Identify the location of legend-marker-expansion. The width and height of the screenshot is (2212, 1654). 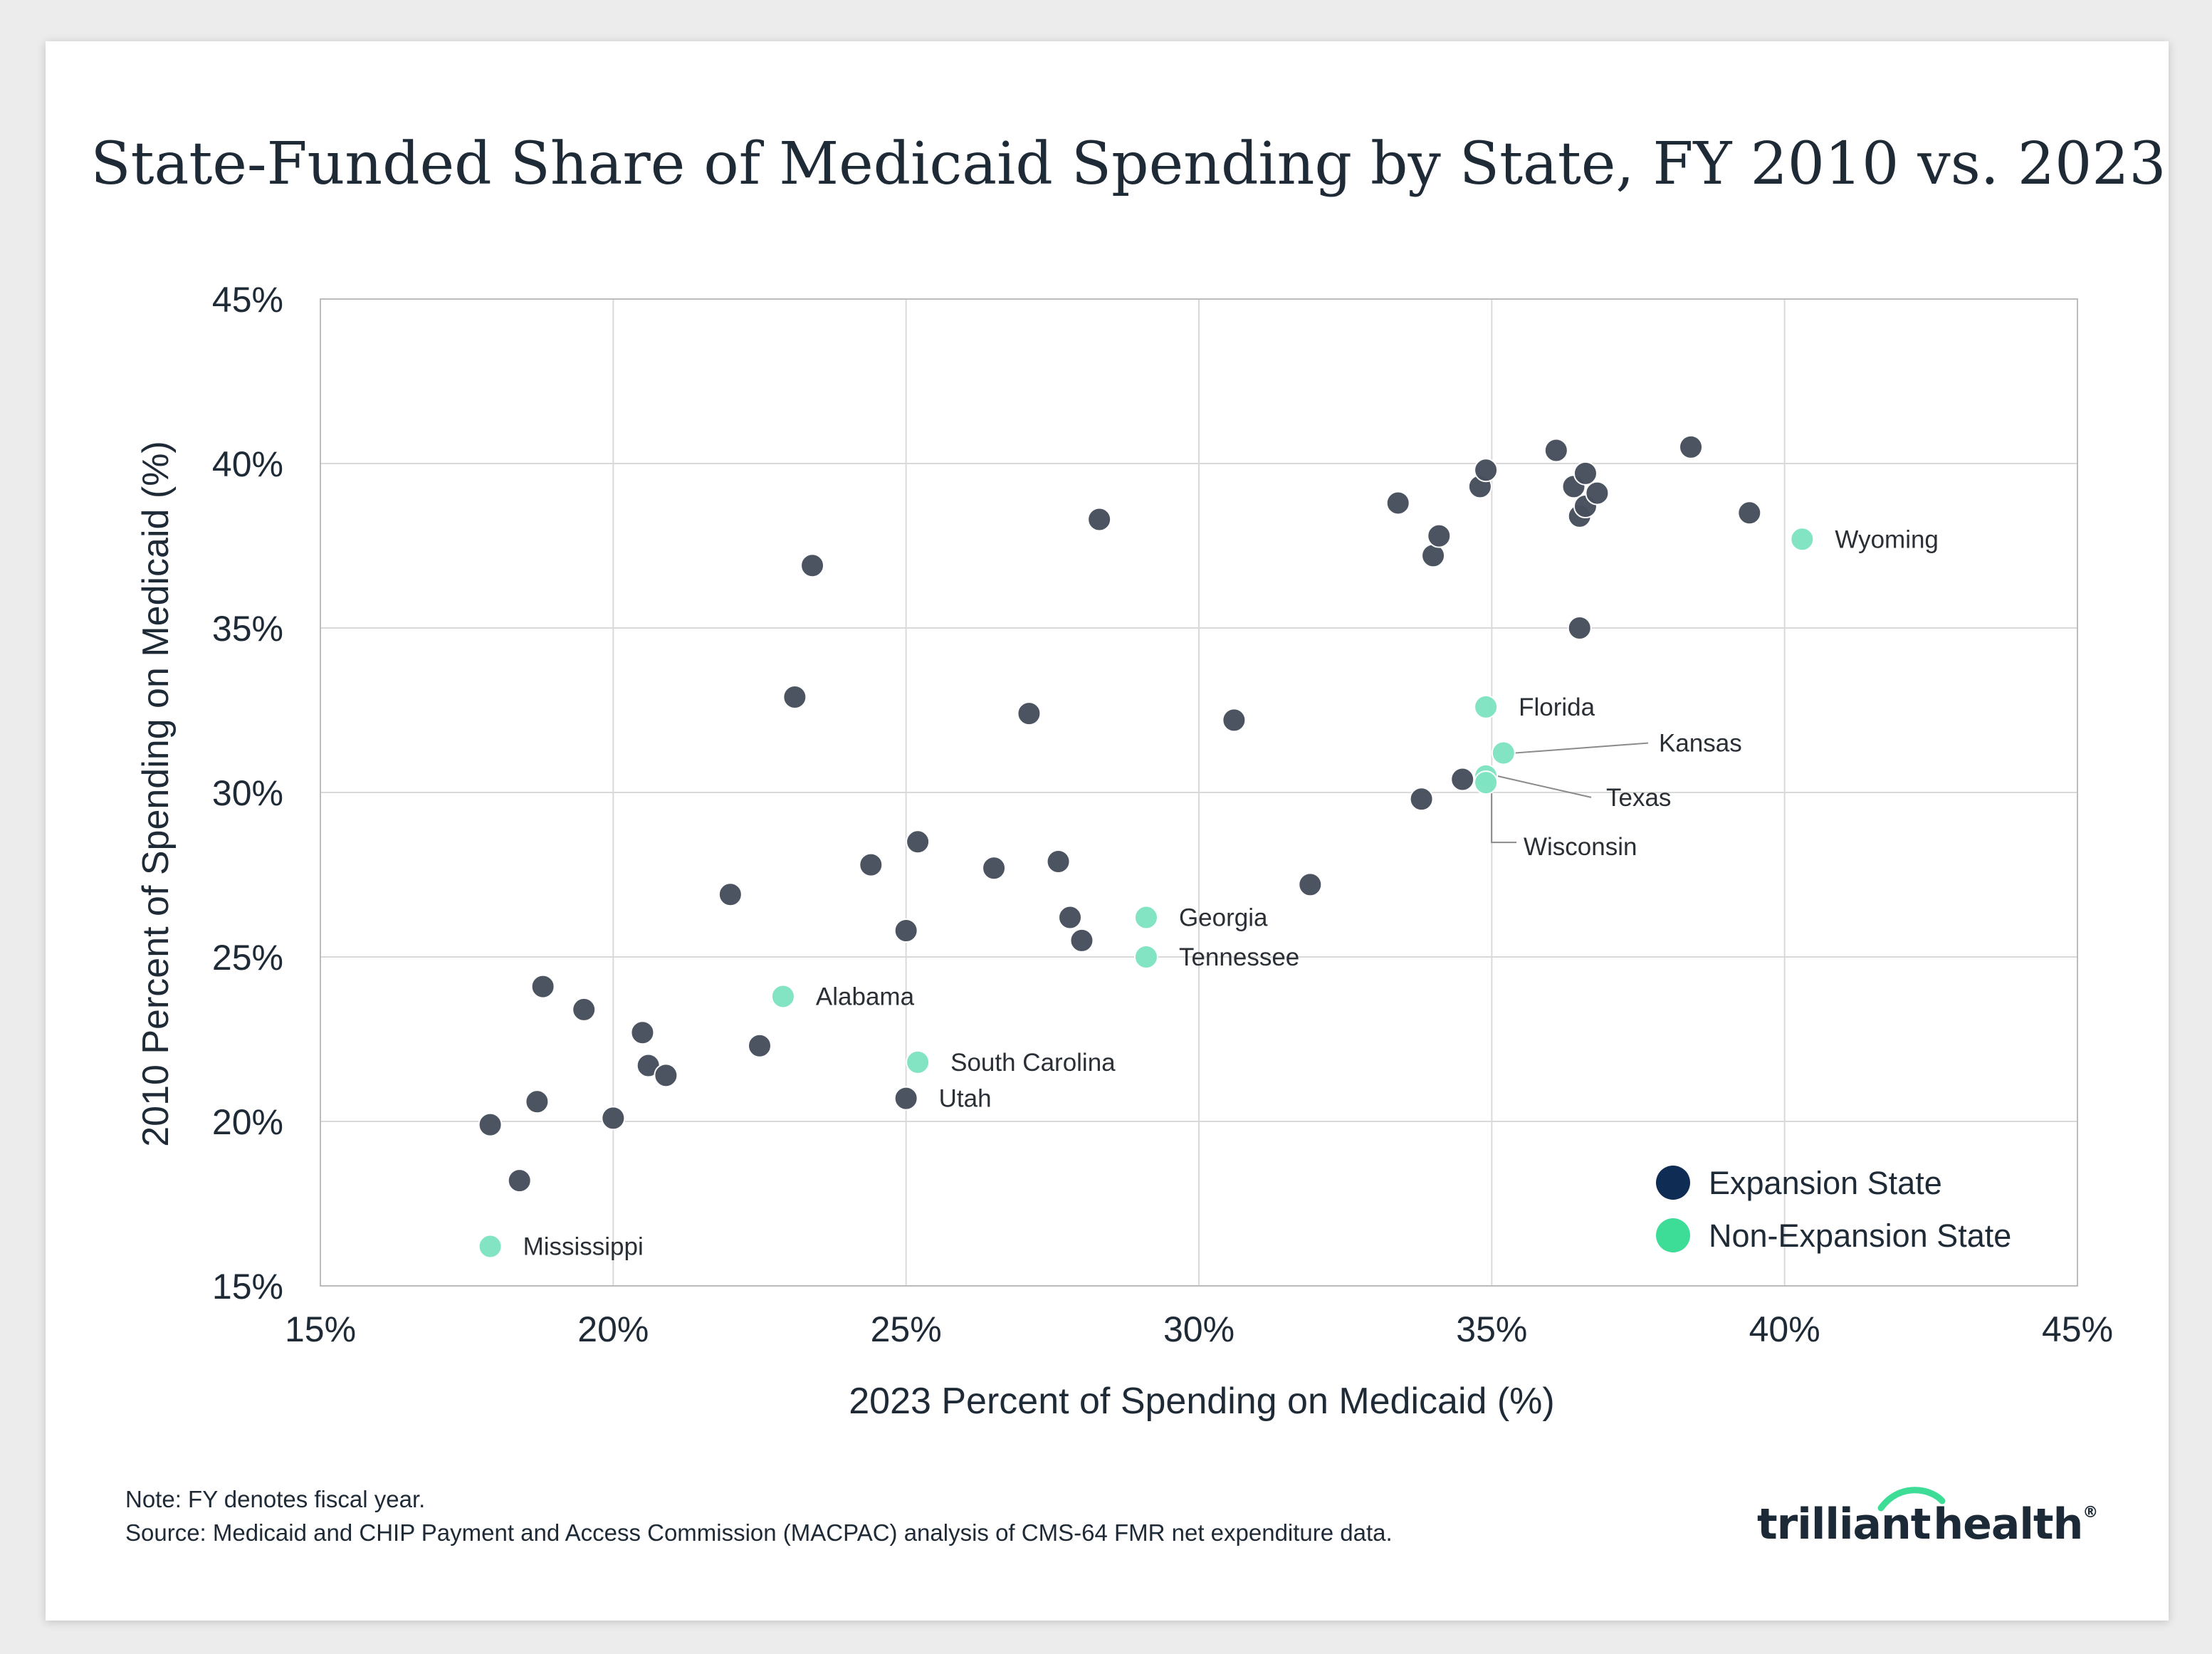
(1673, 1183).